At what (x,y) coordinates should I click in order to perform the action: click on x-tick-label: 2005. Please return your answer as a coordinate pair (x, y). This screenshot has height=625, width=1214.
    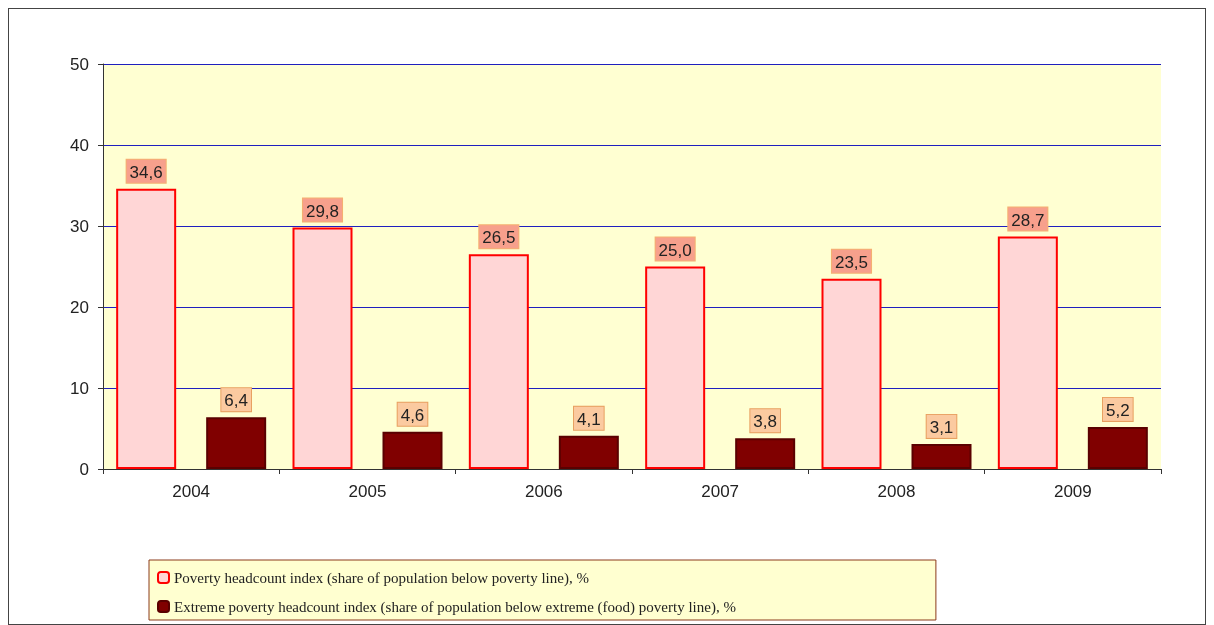
    Looking at the image, I should click on (367, 491).